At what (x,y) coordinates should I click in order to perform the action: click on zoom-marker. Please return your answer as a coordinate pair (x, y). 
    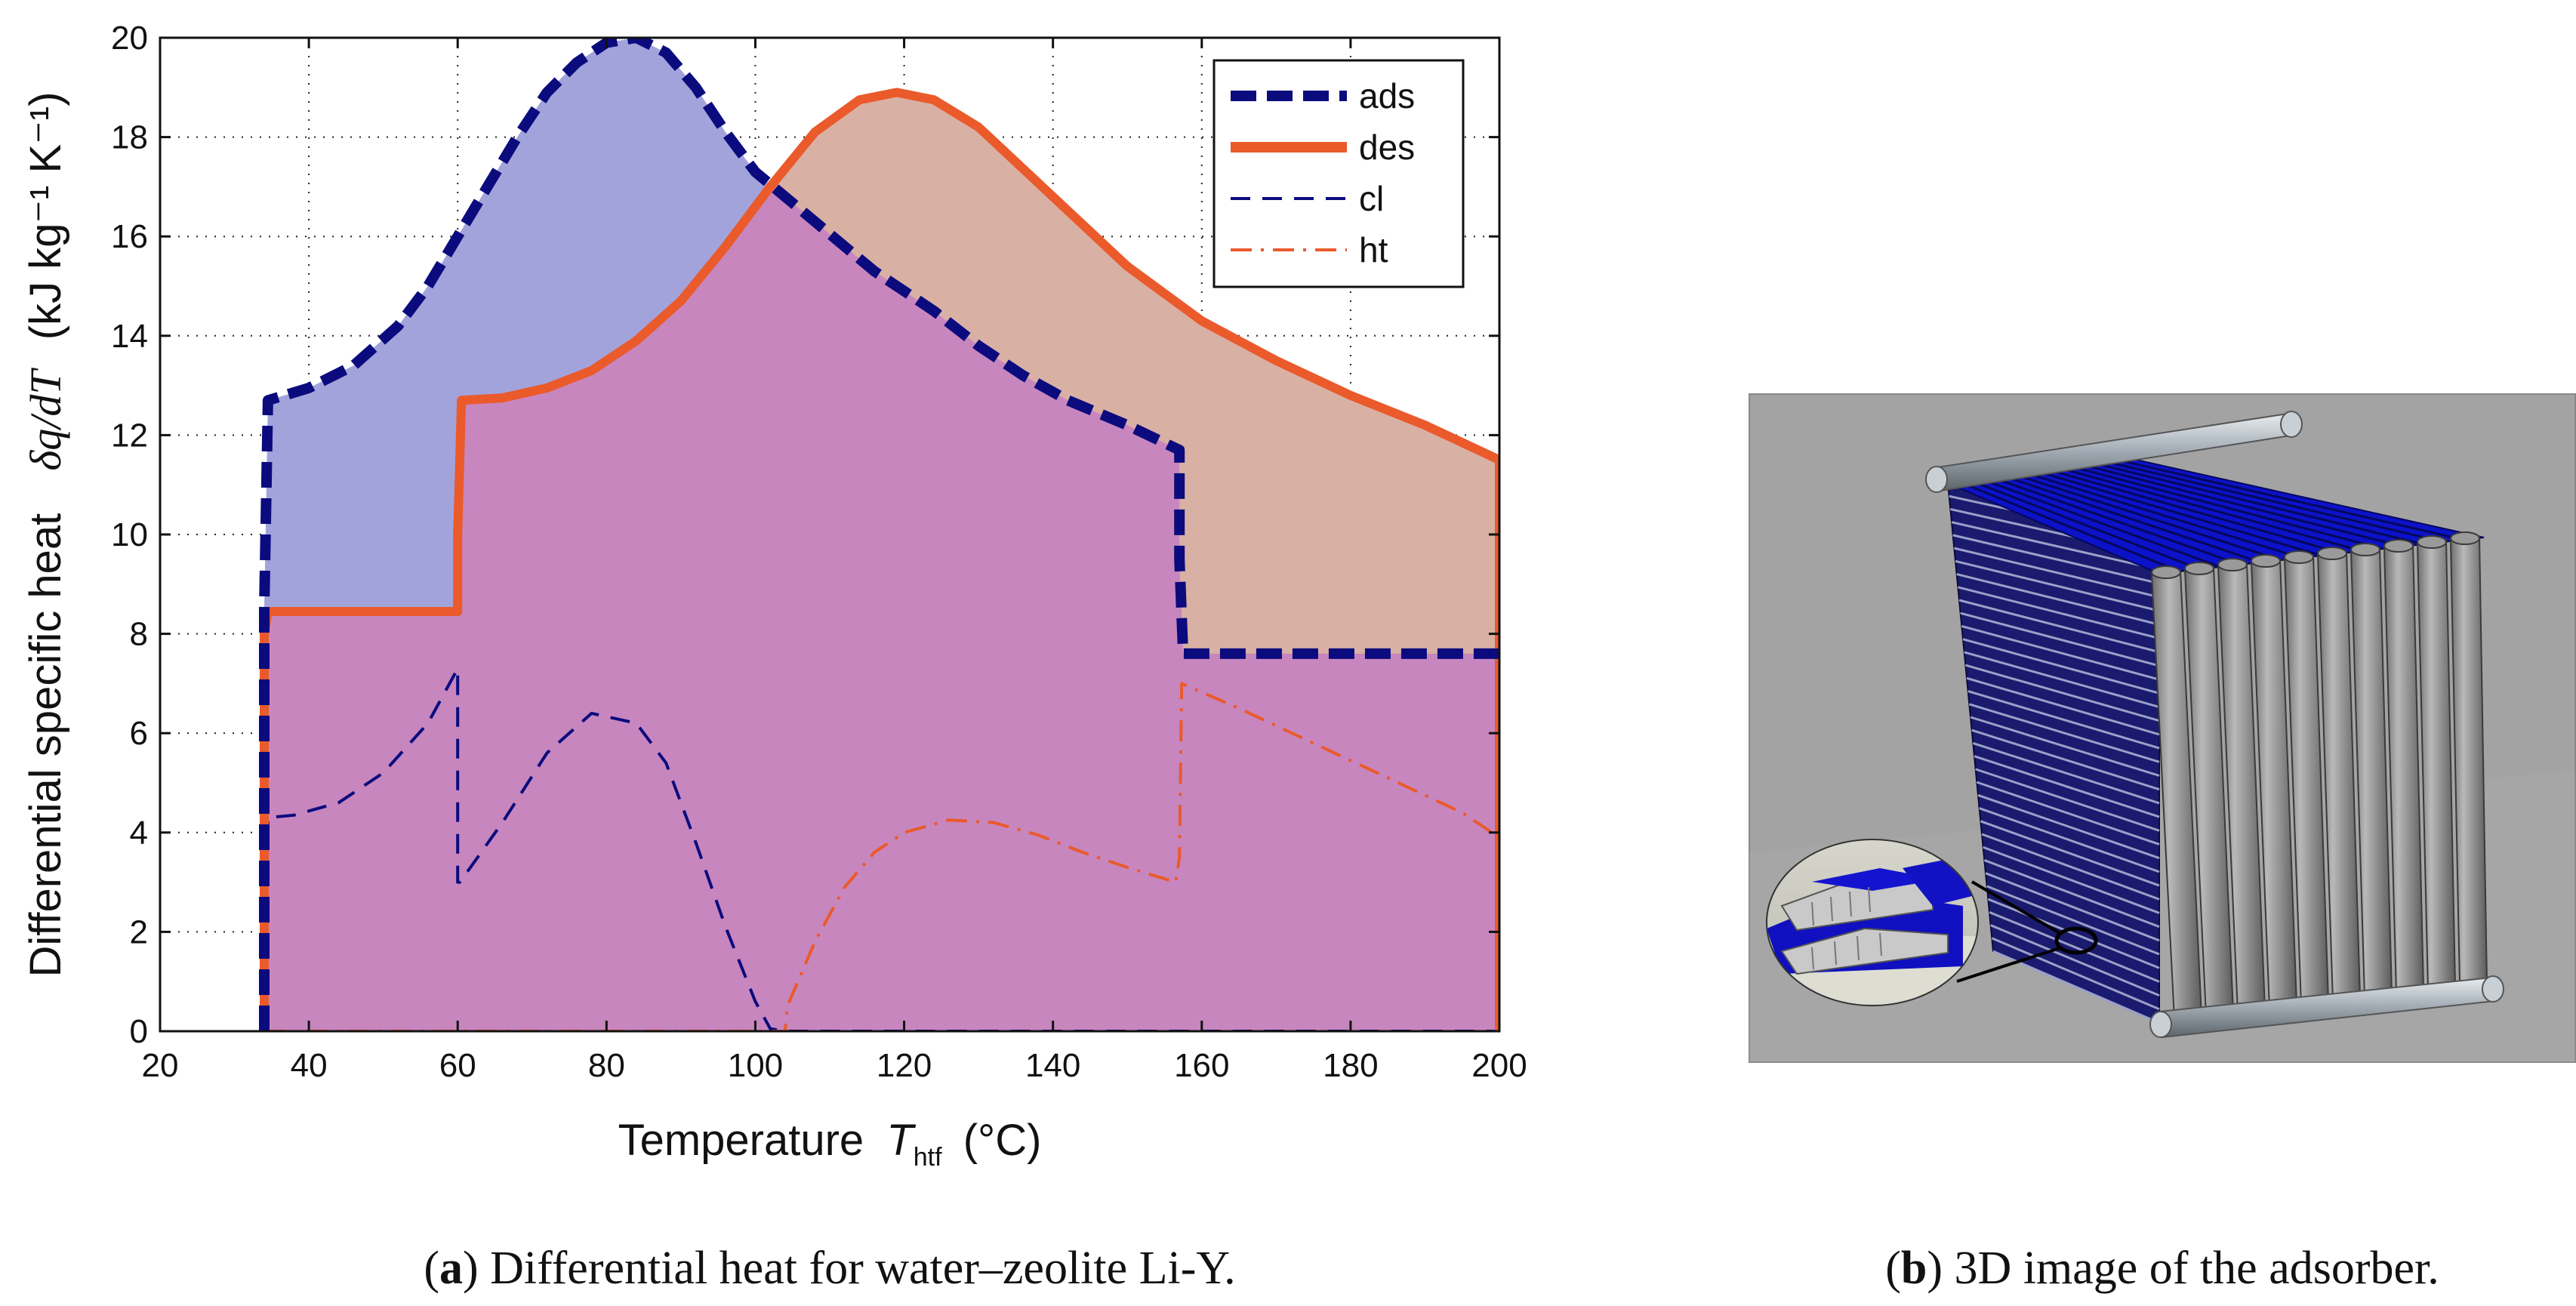
    Looking at the image, I should click on (2076, 940).